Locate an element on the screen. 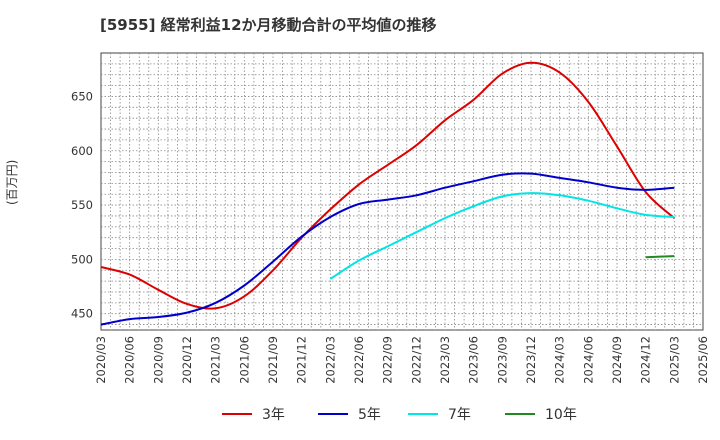 The height and width of the screenshot is (440, 720). x-tick-label: 2022/06 is located at coordinates (359, 360).